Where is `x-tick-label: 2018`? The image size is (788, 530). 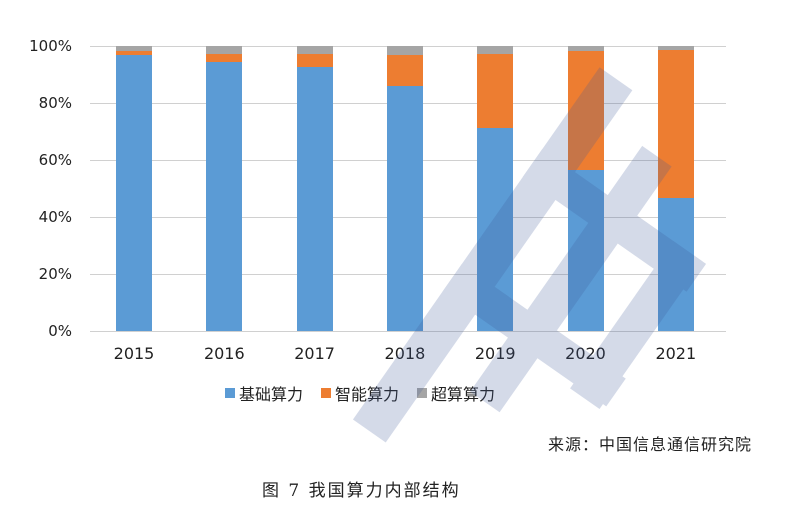
x-tick-label: 2018 is located at coordinates (405, 353).